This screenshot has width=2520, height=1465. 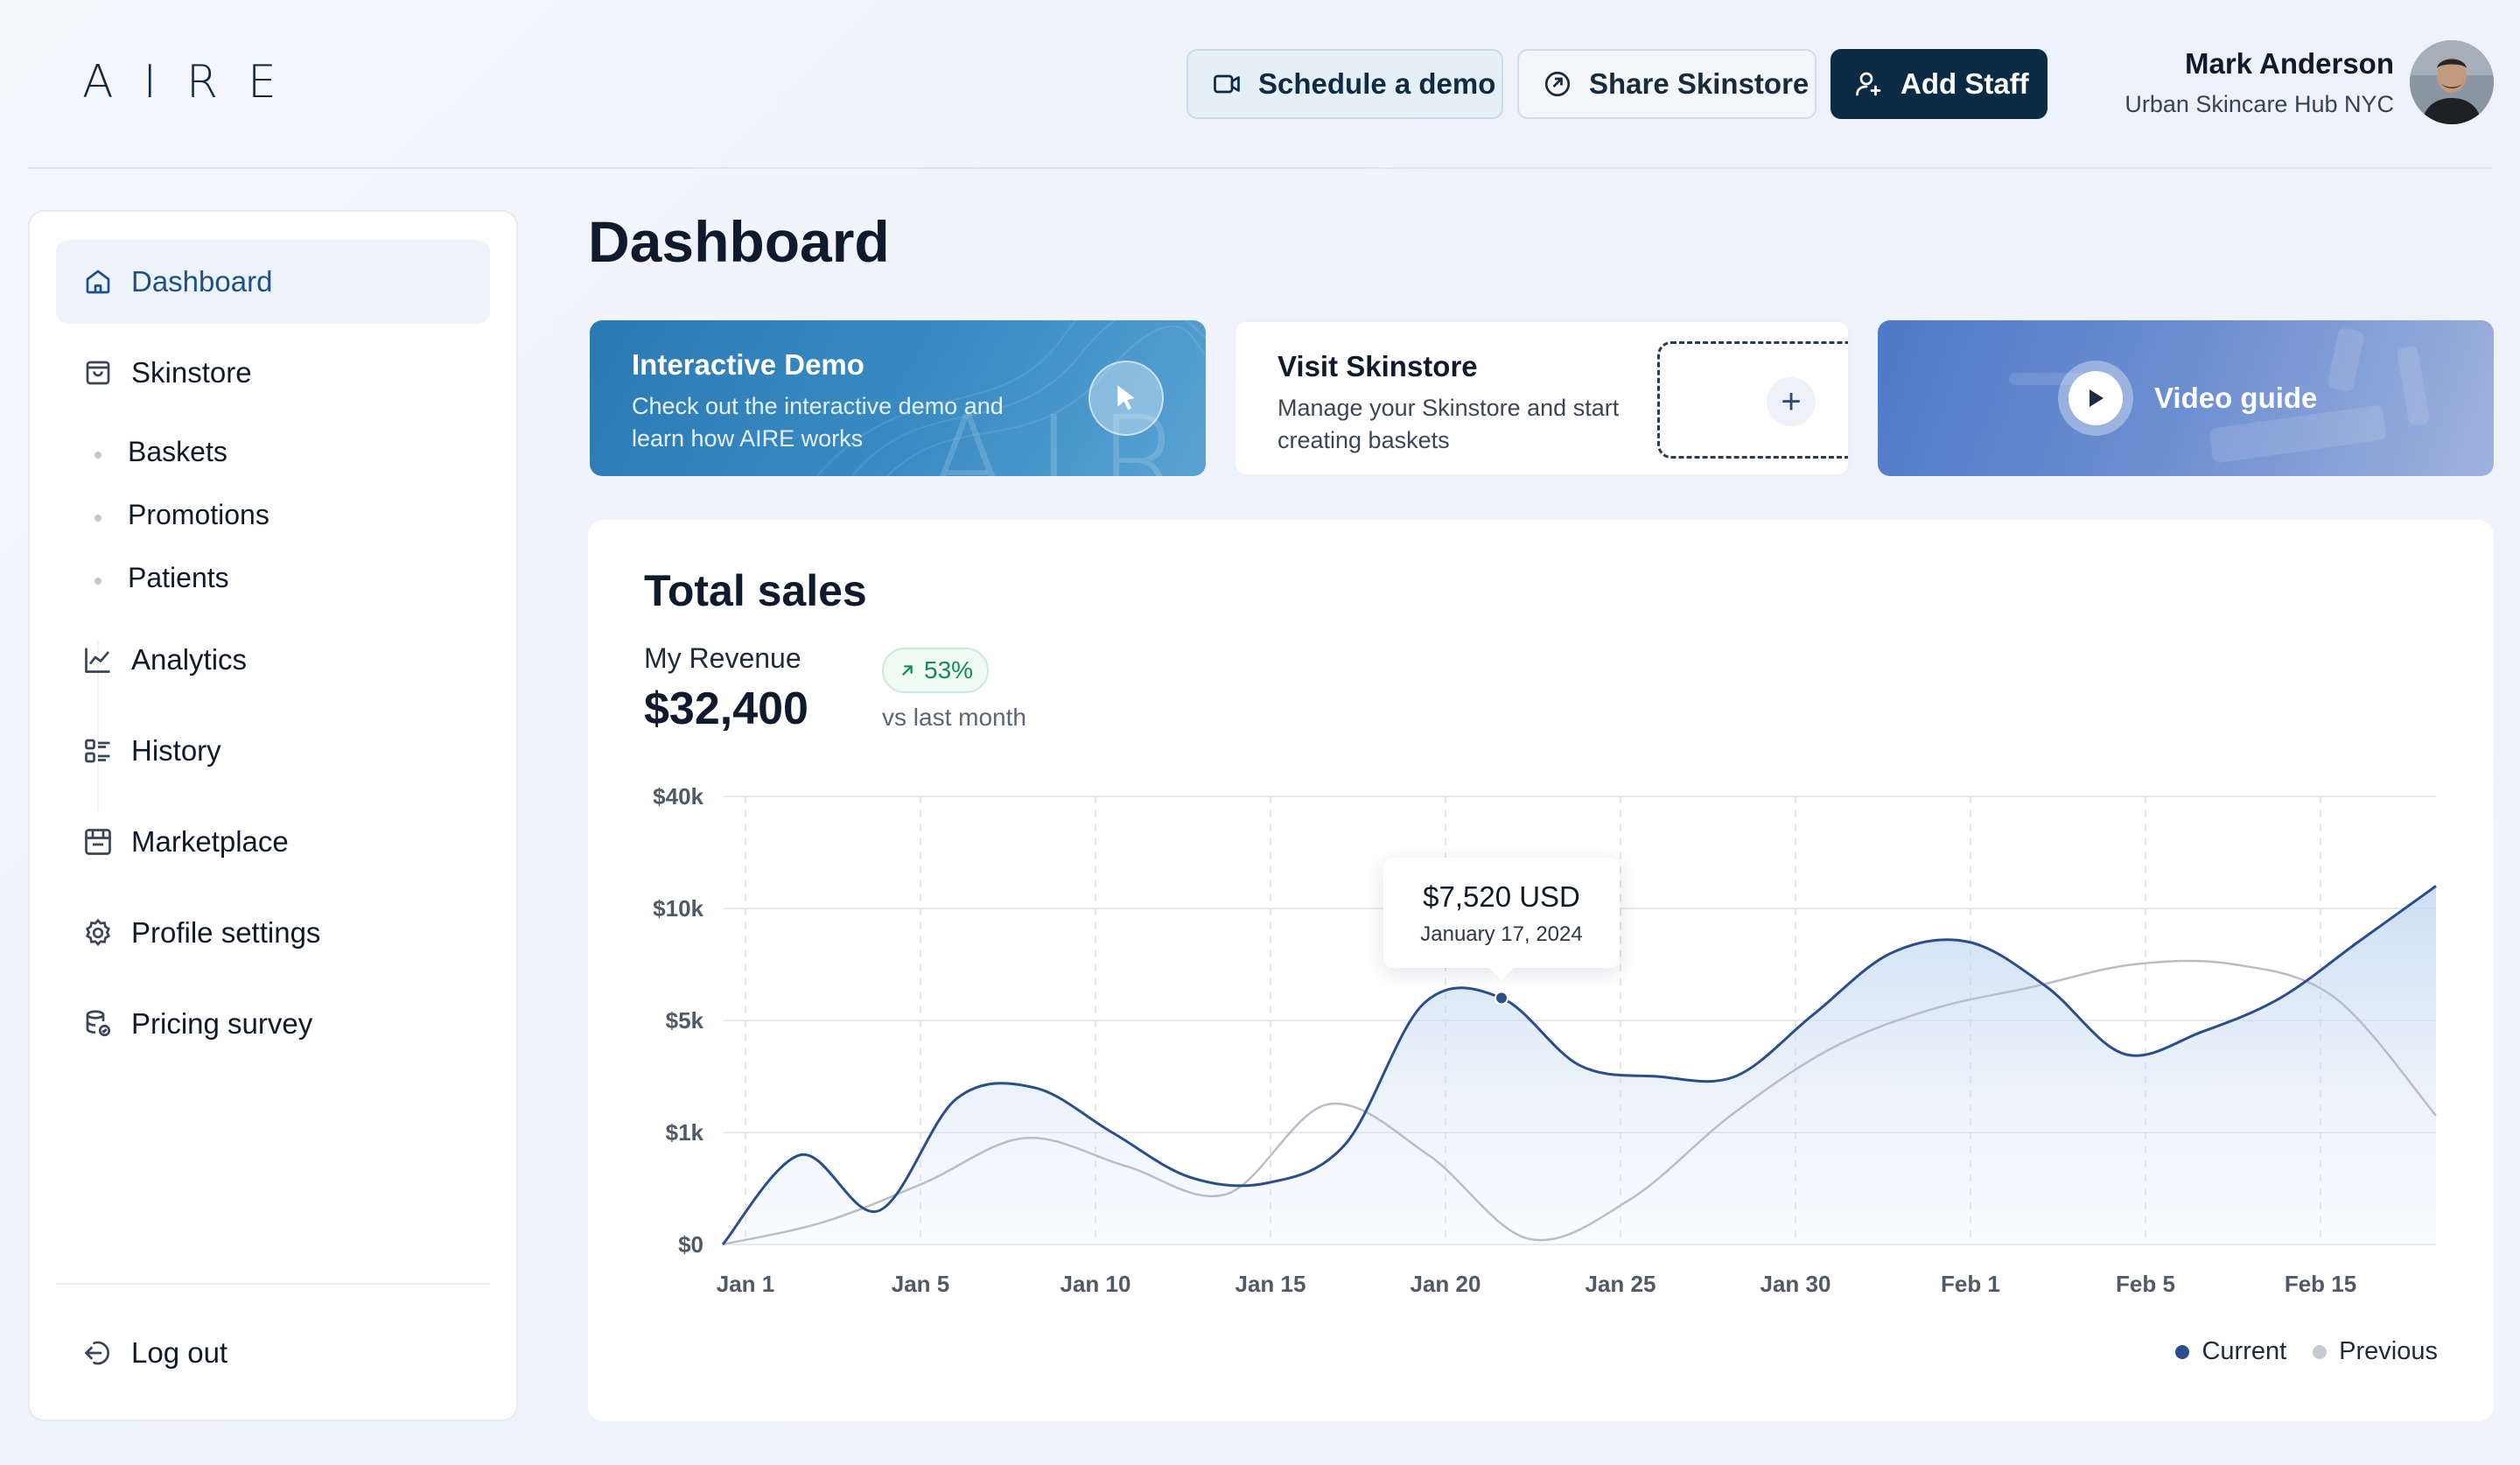 I want to click on revenue-label: My Revenue, so click(x=723, y=658).